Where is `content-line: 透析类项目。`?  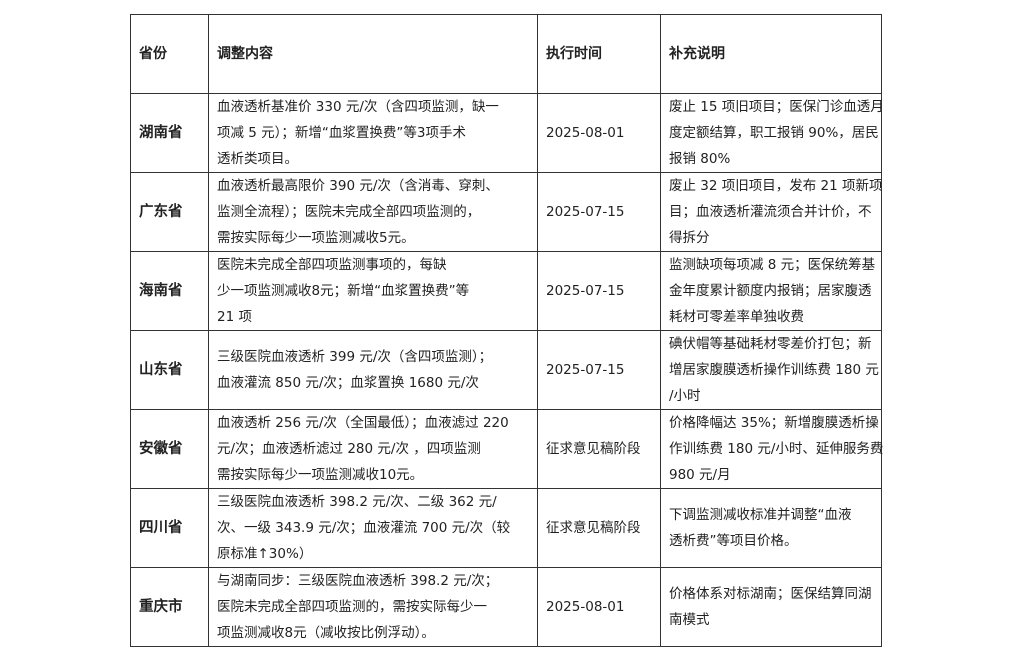
content-line: 透析类项目。 is located at coordinates (257, 159).